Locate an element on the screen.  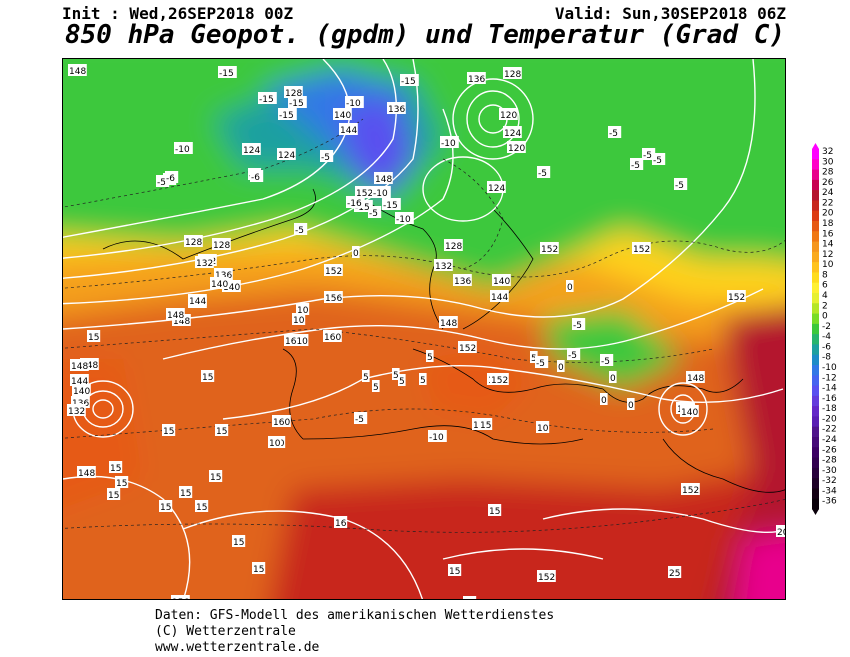
colorbar-bottom-arrow is located at coordinates (815, 512).